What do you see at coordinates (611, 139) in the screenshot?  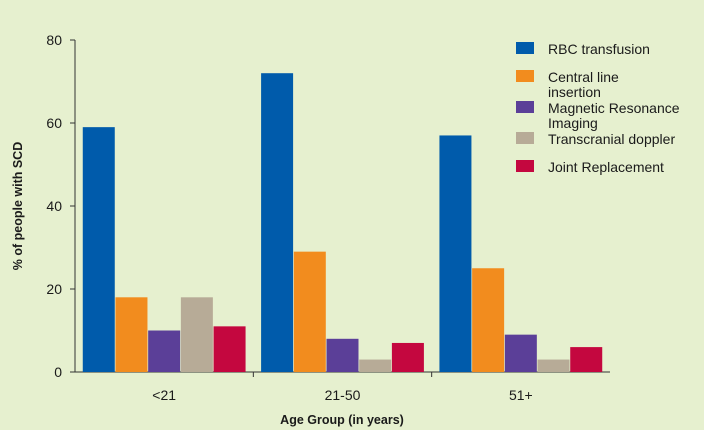 I see `legend-label: Transcranial doppler` at bounding box center [611, 139].